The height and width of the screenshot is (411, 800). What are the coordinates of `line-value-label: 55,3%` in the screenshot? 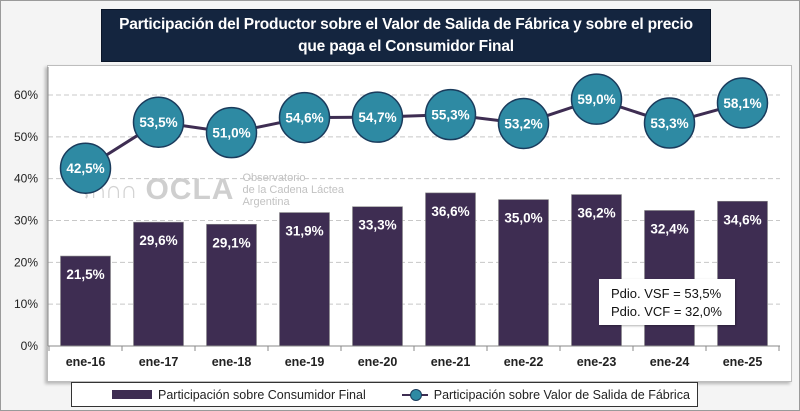 It's located at (450, 115).